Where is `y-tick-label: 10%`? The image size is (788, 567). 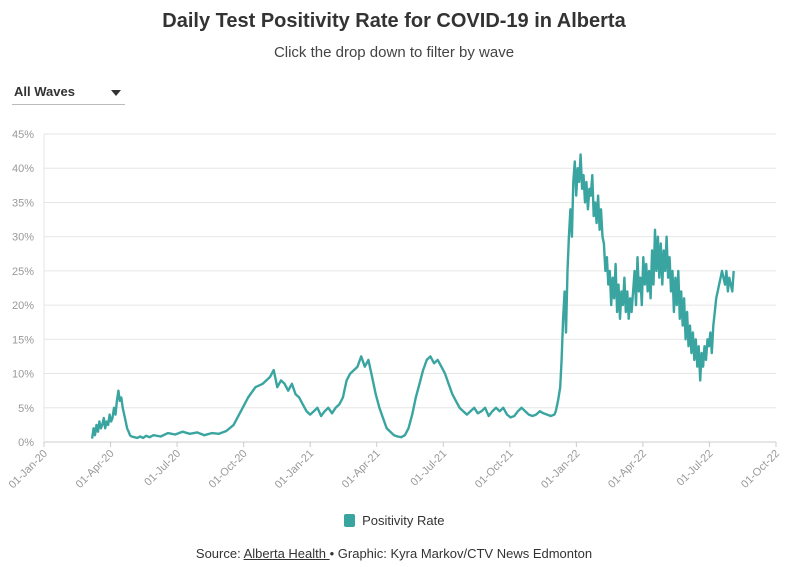 y-tick-label: 10% is located at coordinates (23, 375).